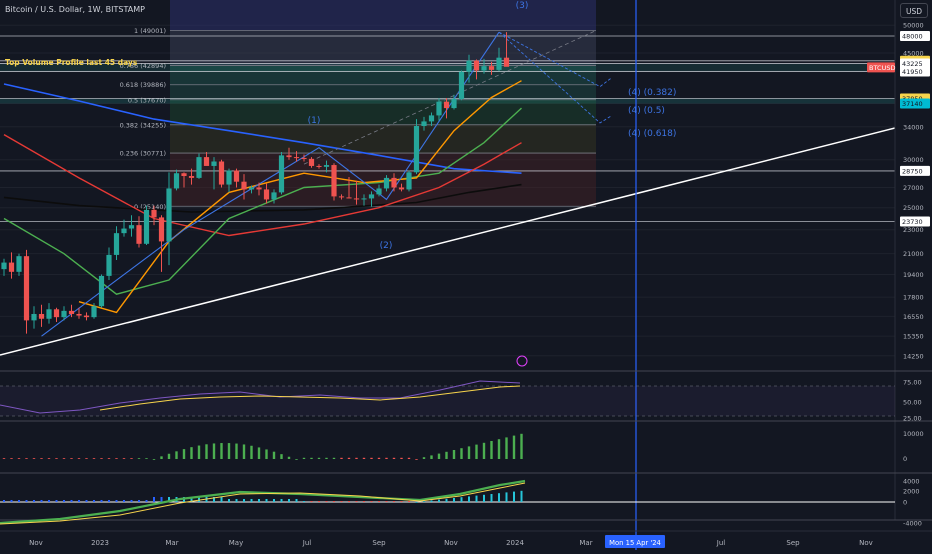 The width and height of the screenshot is (932, 554). What do you see at coordinates (75, 9) in the screenshot?
I see `symbol-title: Bitcoin / U.S. Dollar, 1W, BITSTAMP` at bounding box center [75, 9].